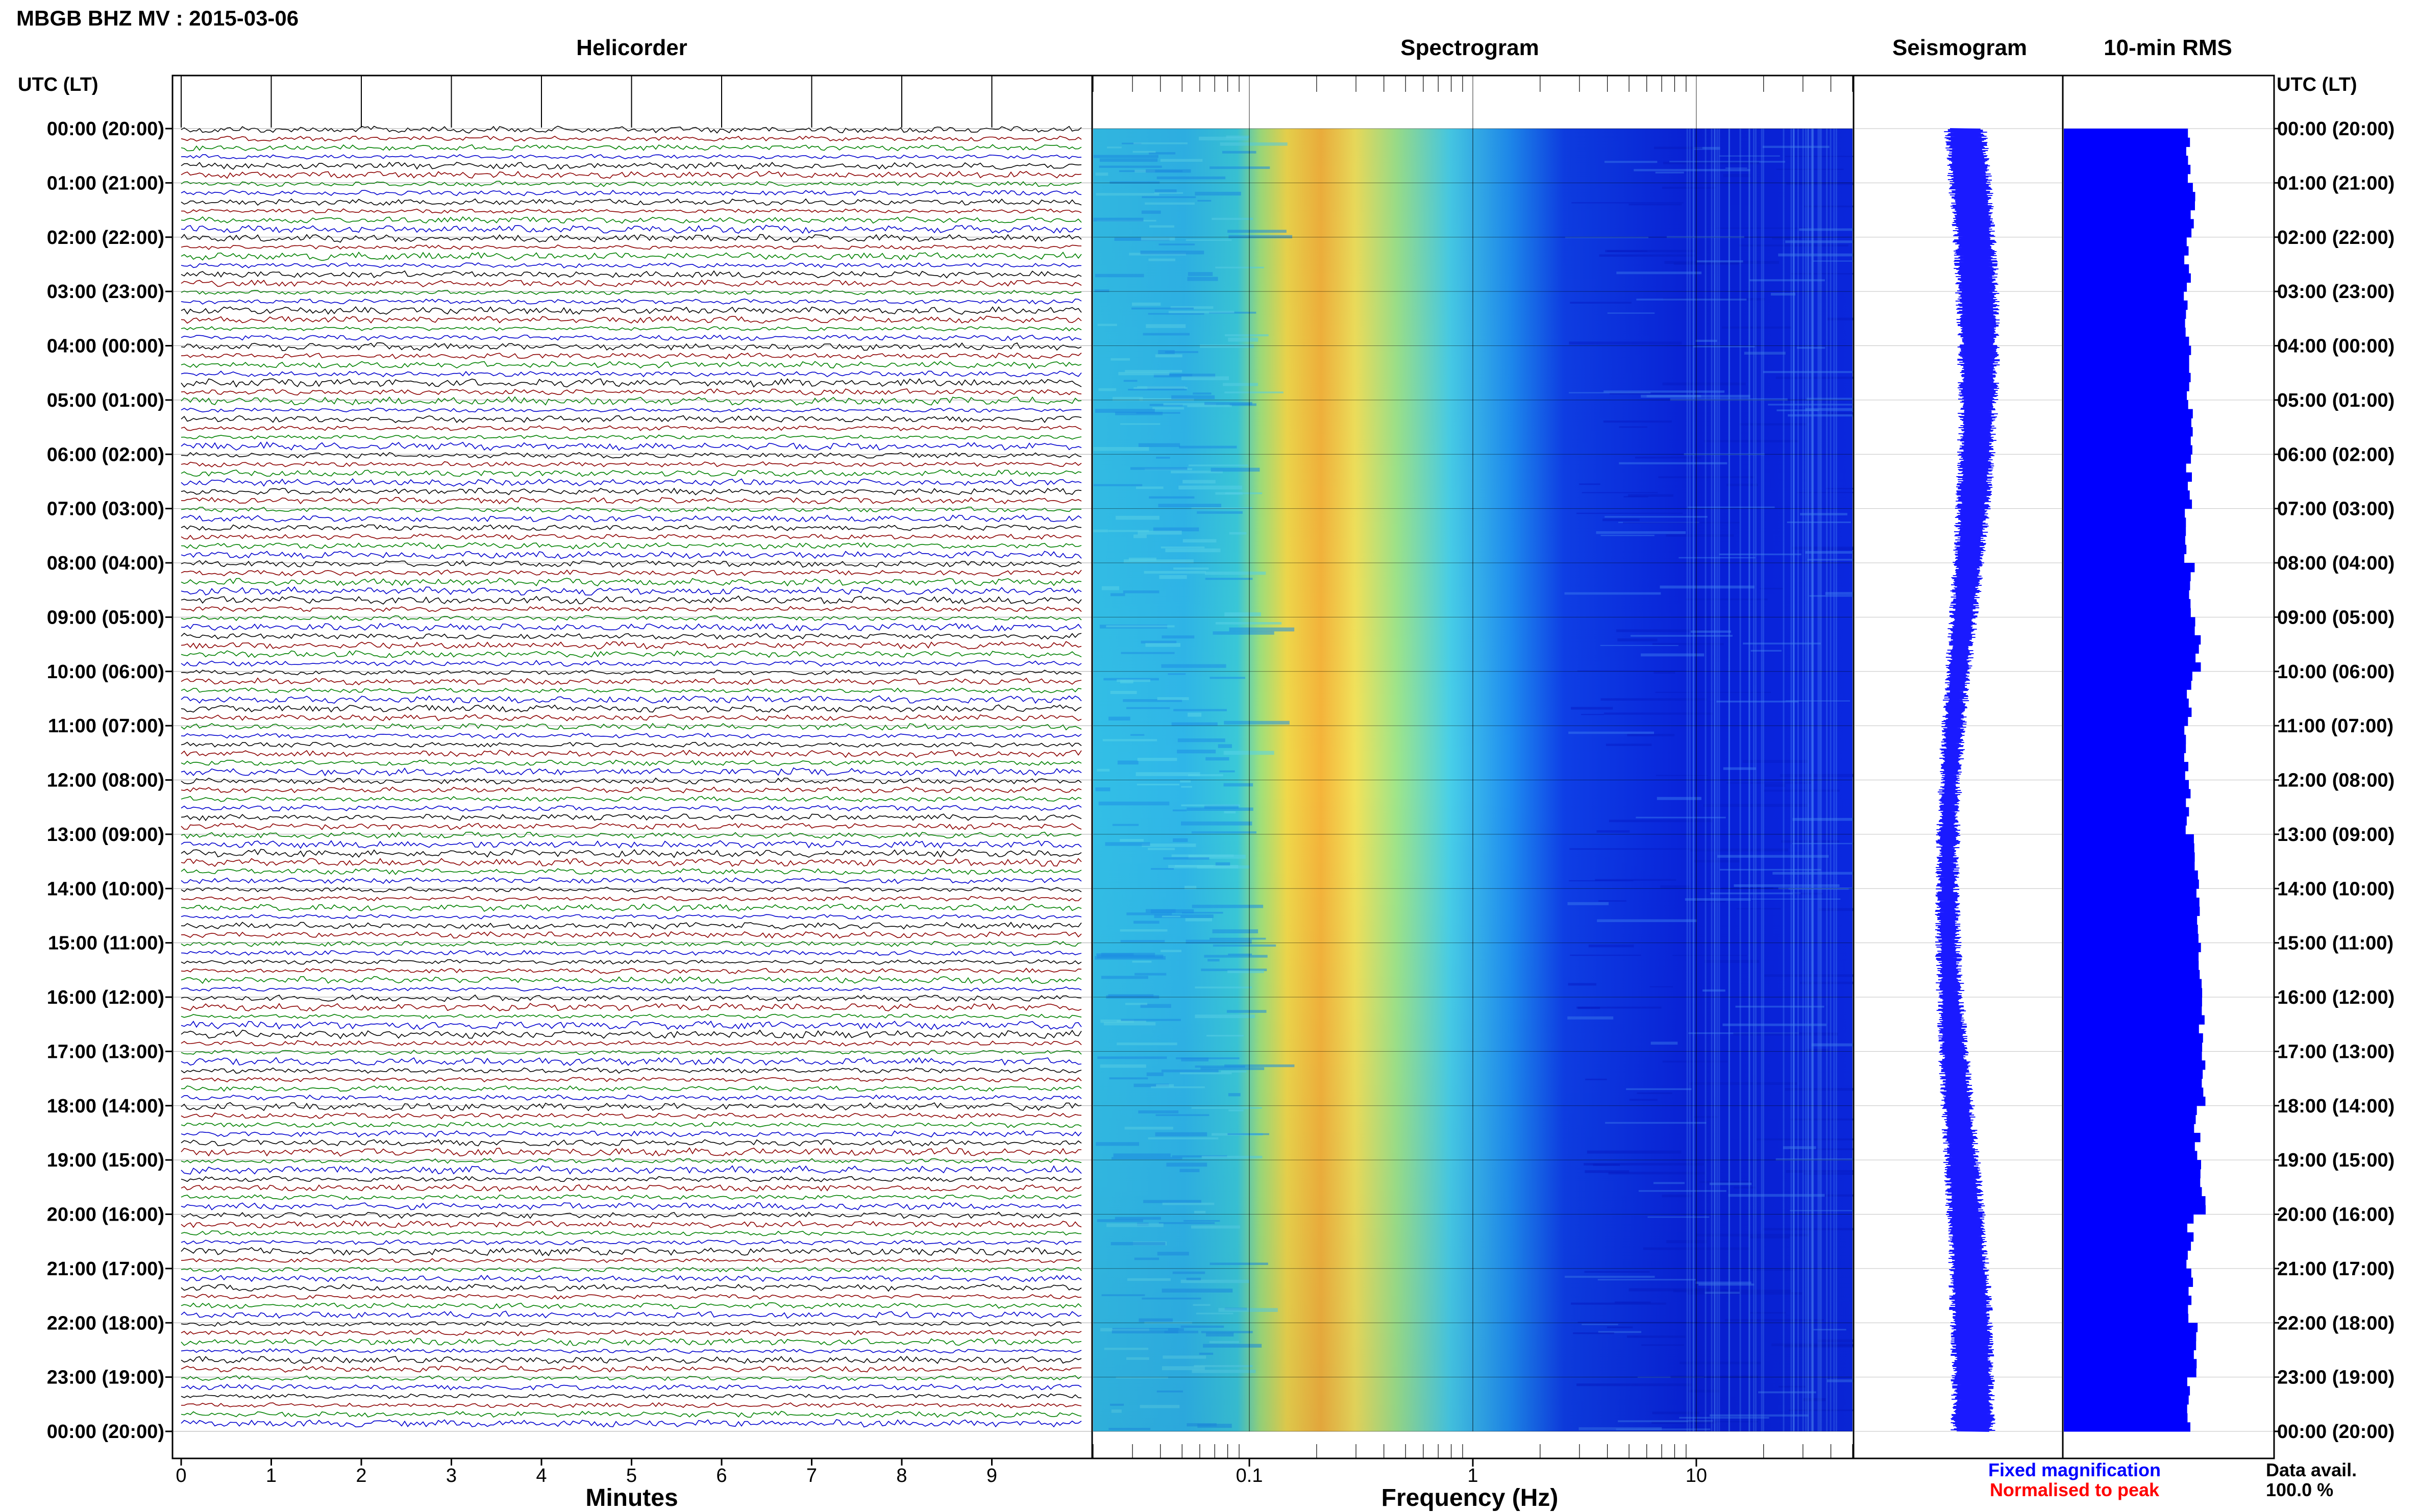 The height and width of the screenshot is (1512, 2419). Describe the element at coordinates (361, 1475) in the screenshot. I see `helicorder-x-tick-label: 2` at that location.